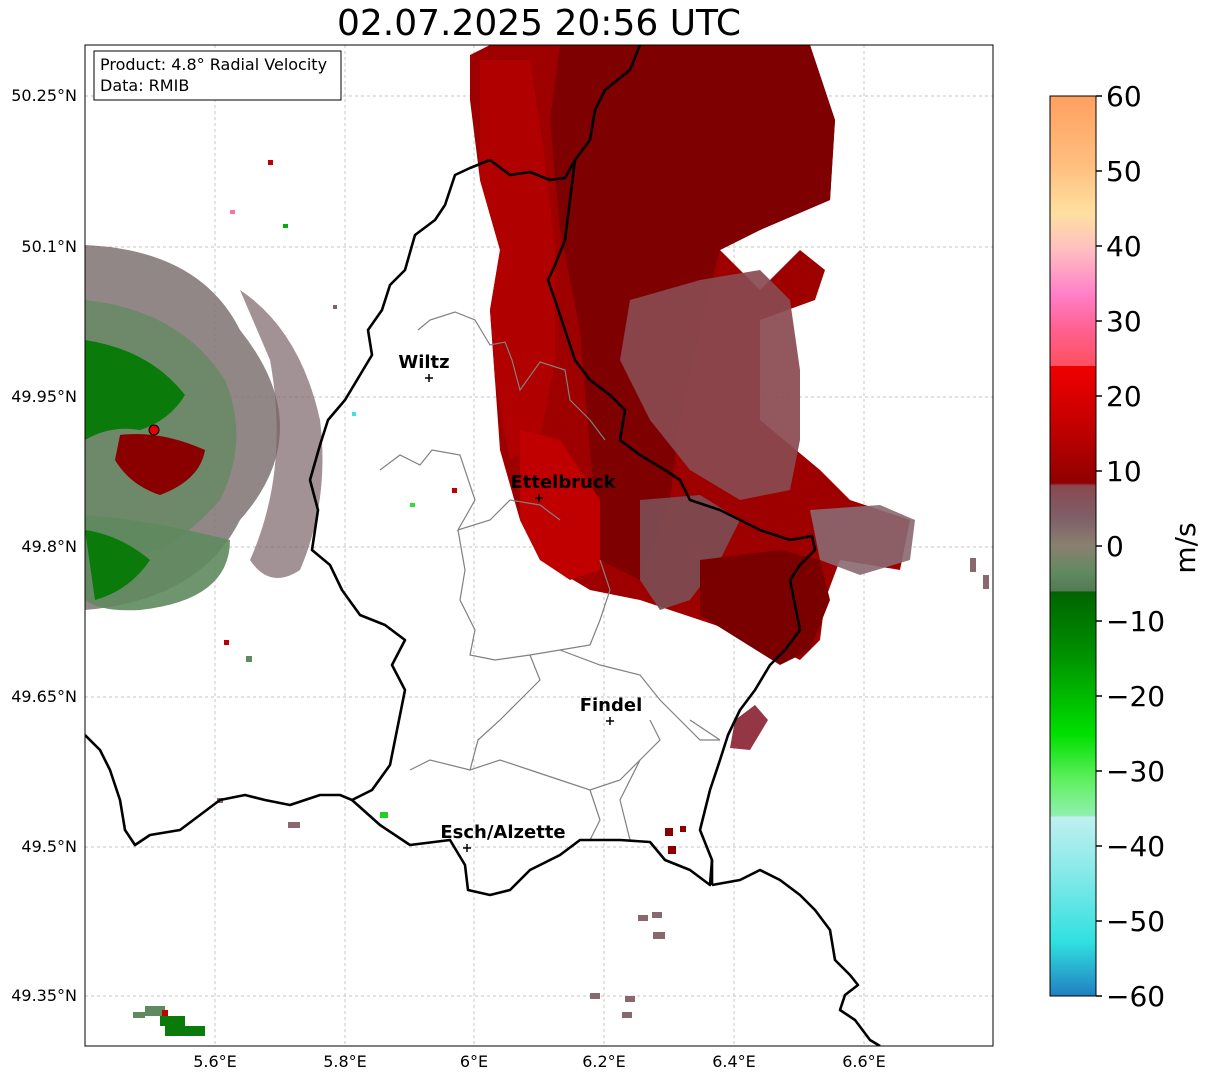  What do you see at coordinates (154, 430) in the screenshot?
I see `radar-site-marker` at bounding box center [154, 430].